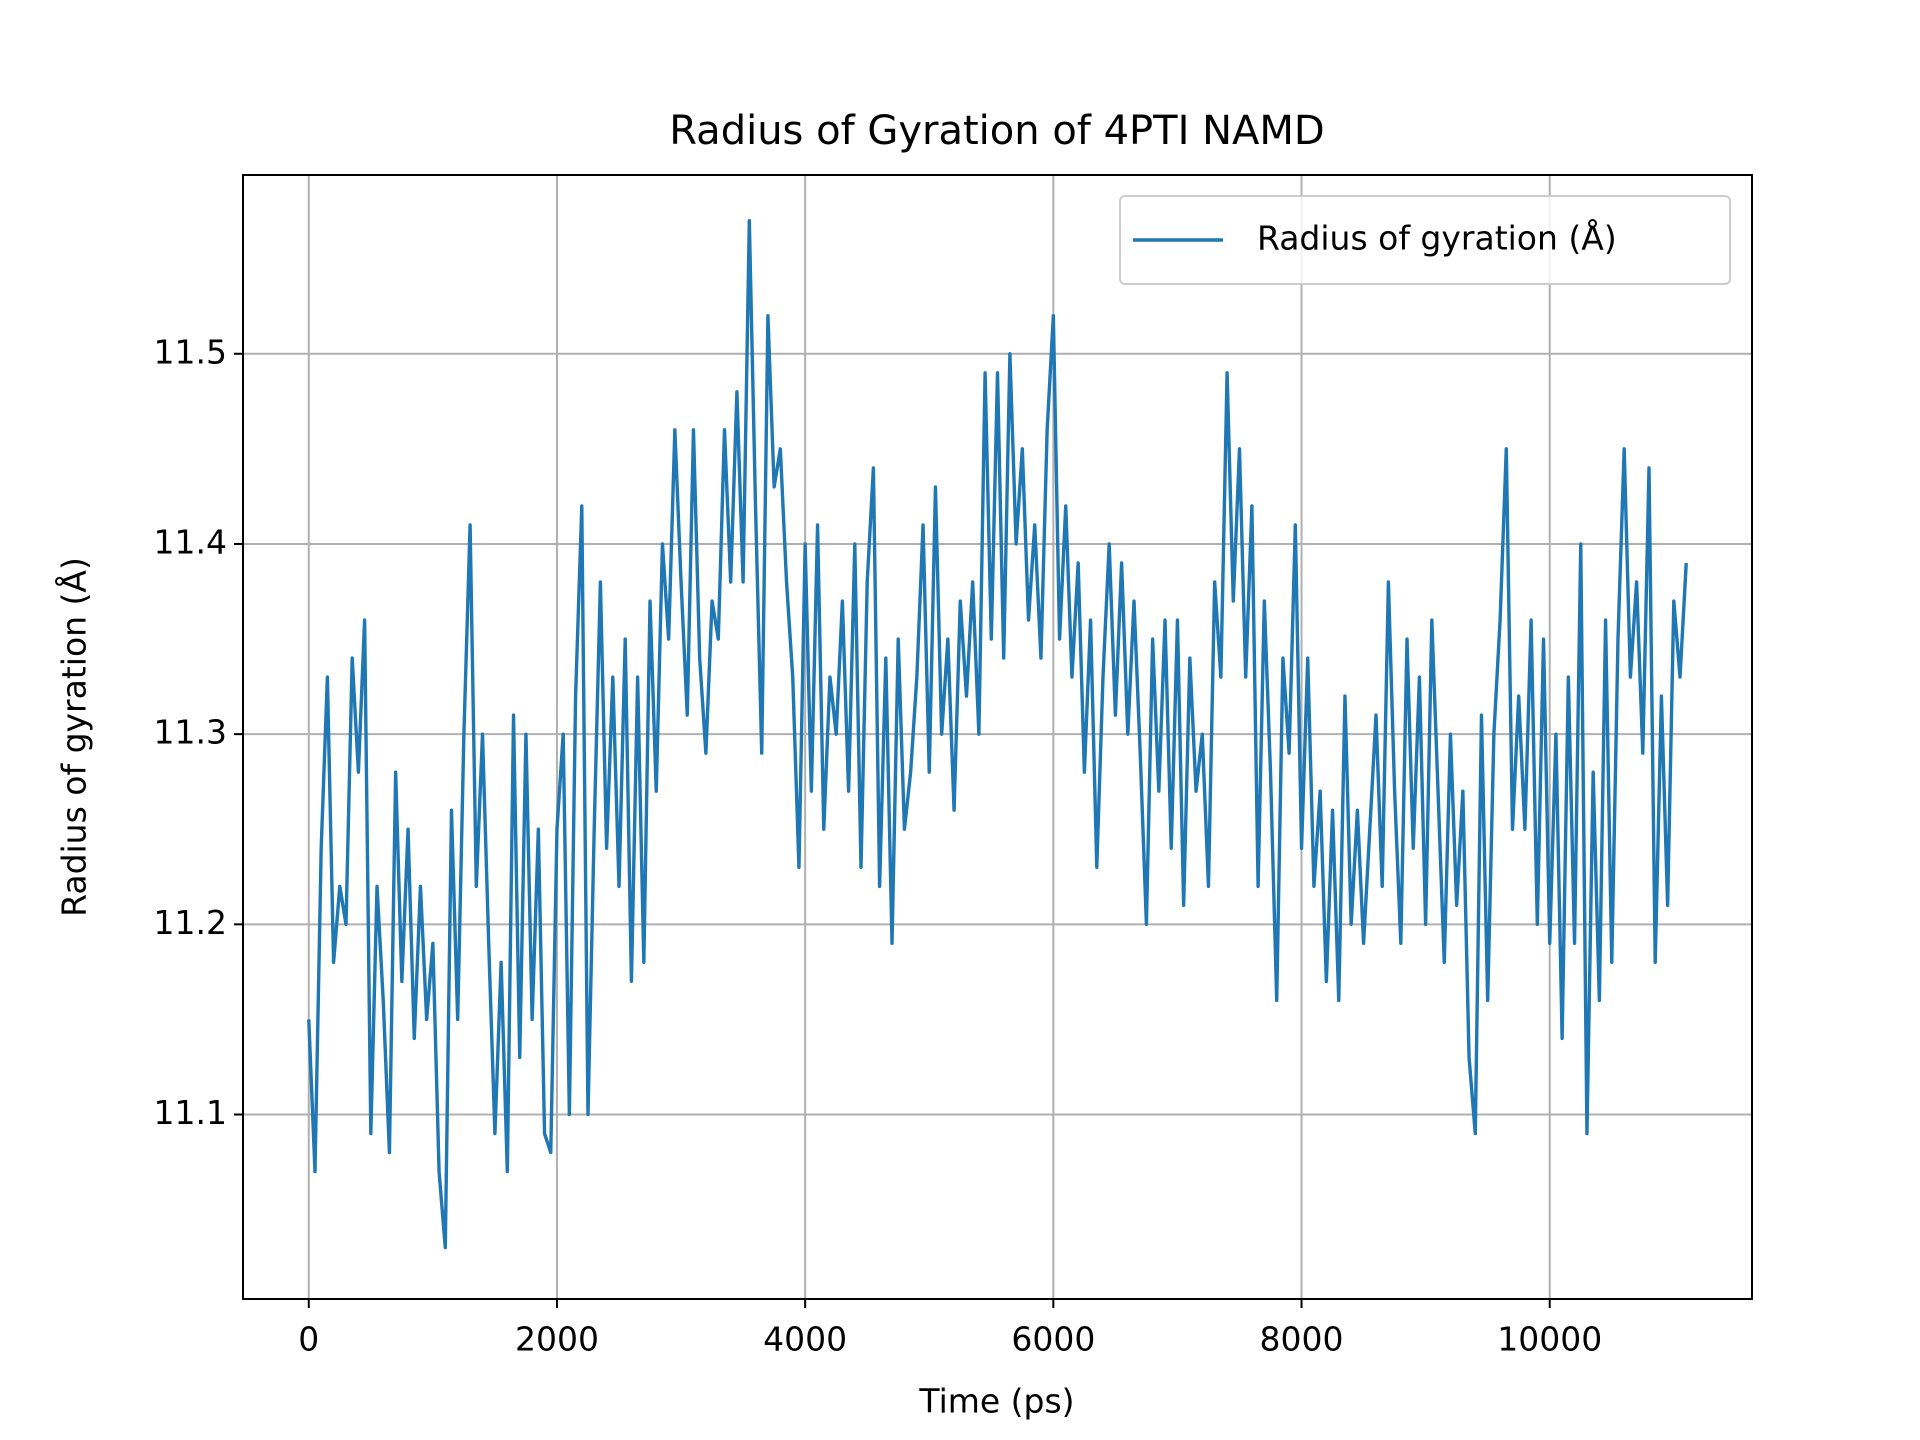 The width and height of the screenshot is (1920, 1440). Describe the element at coordinates (190, 351) in the screenshot. I see `y-tick-label: 11.5` at that location.